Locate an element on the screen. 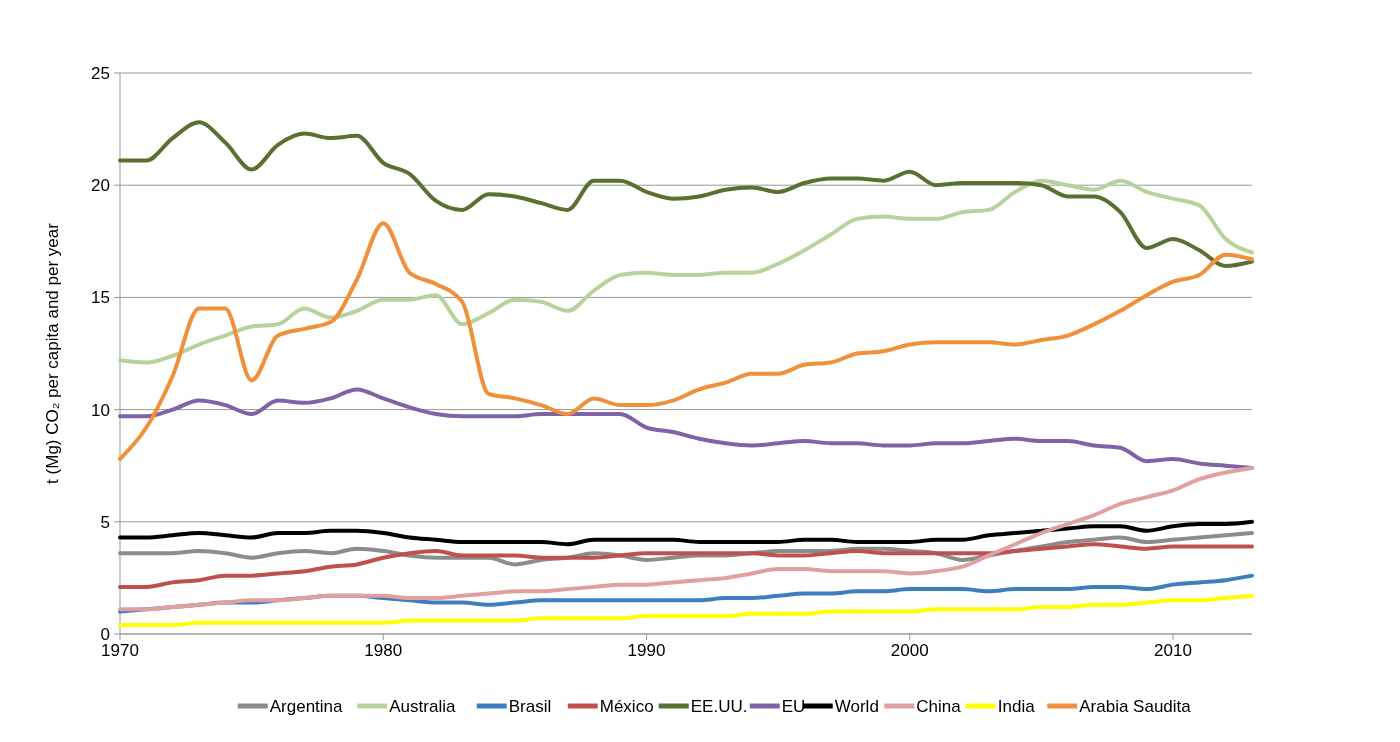 This screenshot has height=742, width=1400. y-tick-label: 25 is located at coordinates (100, 73).